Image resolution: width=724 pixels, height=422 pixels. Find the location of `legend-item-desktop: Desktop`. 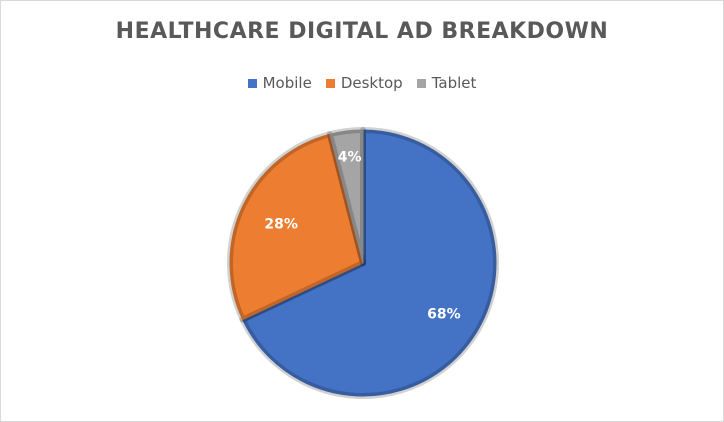

legend-item-desktop: Desktop is located at coordinates (364, 83).